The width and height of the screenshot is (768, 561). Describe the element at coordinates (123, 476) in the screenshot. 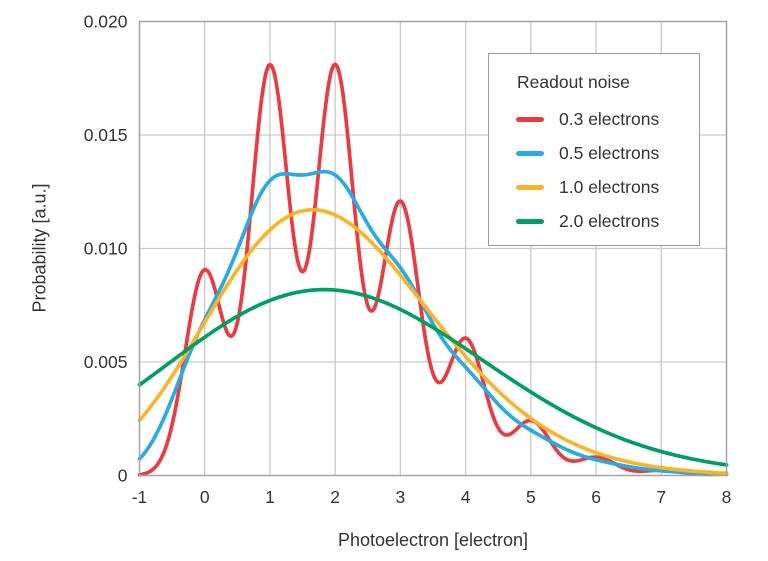

I see `y-tick-label: 0` at that location.